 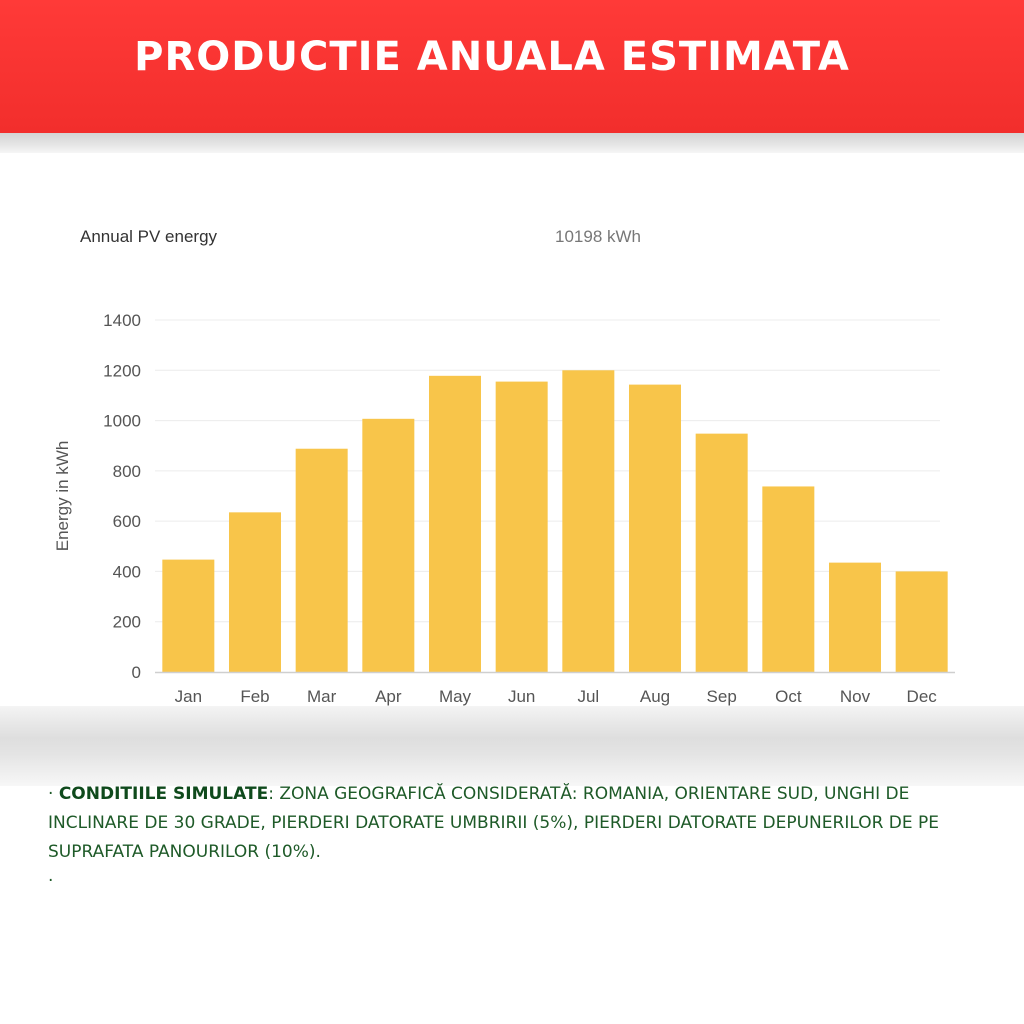 What do you see at coordinates (388, 545) in the screenshot?
I see `bar-apr` at bounding box center [388, 545].